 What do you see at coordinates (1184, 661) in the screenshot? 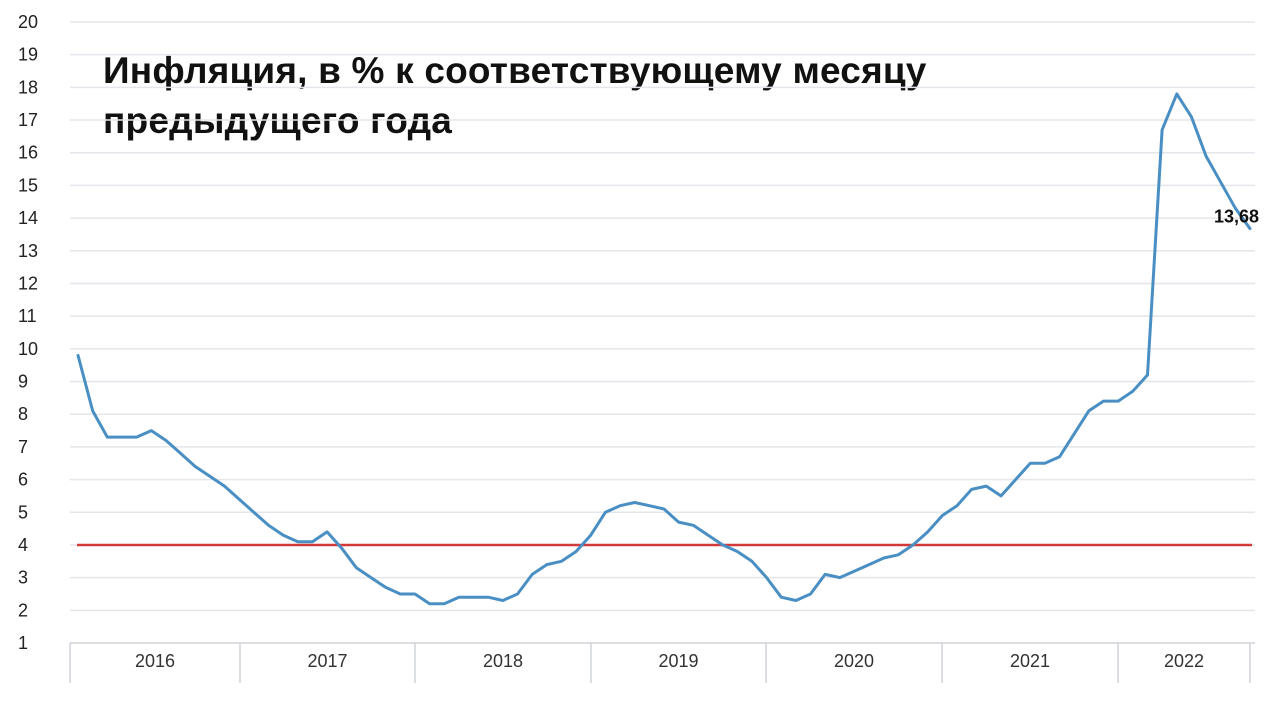
I see `x-year-label: 2022` at bounding box center [1184, 661].